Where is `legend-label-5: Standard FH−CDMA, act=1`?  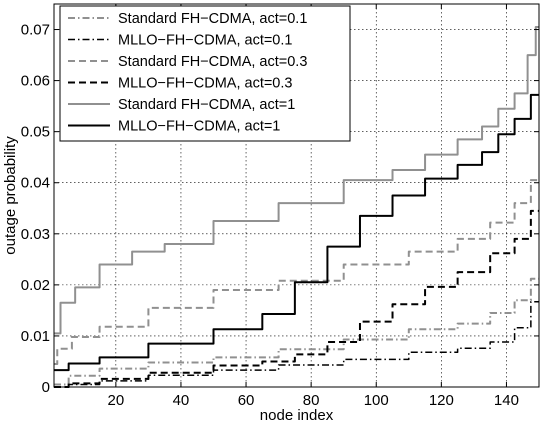 legend-label-5: Standard FH−CDMA, act=1 is located at coordinates (206, 105).